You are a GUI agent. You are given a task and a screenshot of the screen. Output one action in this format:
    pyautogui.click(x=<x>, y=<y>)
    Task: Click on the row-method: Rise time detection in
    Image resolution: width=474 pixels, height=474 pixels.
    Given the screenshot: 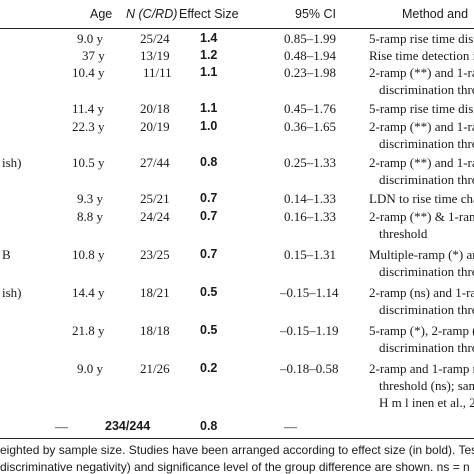 What is the action you would take?
    pyautogui.click(x=421, y=55)
    